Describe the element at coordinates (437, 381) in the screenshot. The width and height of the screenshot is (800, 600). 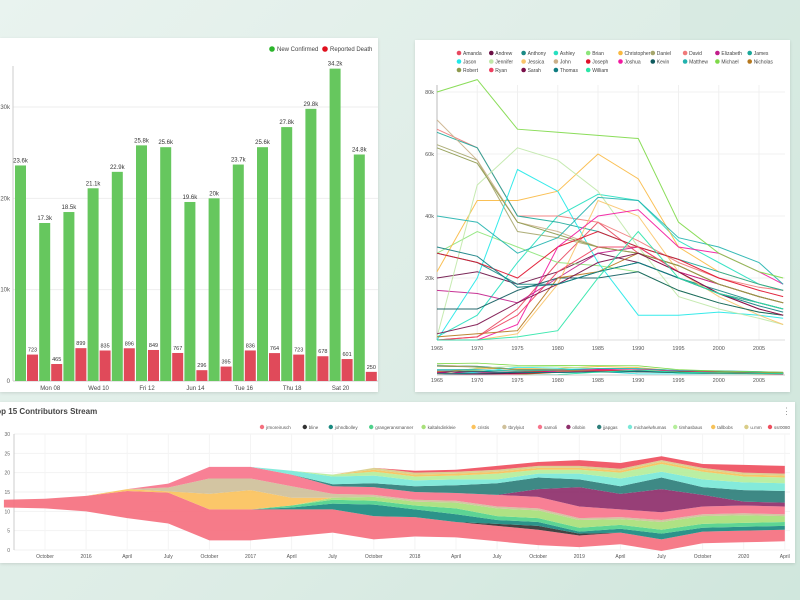
I see `brush-x-tick-label: 1965` at that location.